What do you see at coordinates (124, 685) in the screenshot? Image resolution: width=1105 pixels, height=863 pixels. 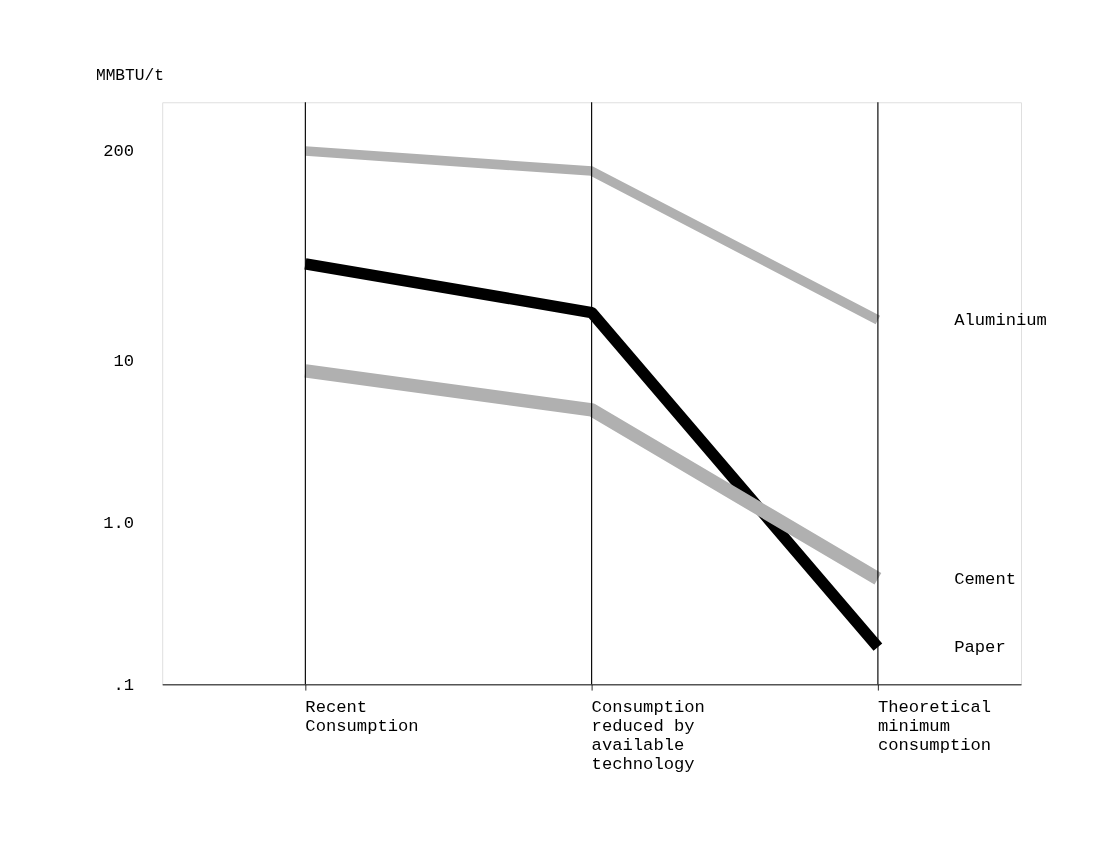 I see `y-tick-label: .1` at bounding box center [124, 685].